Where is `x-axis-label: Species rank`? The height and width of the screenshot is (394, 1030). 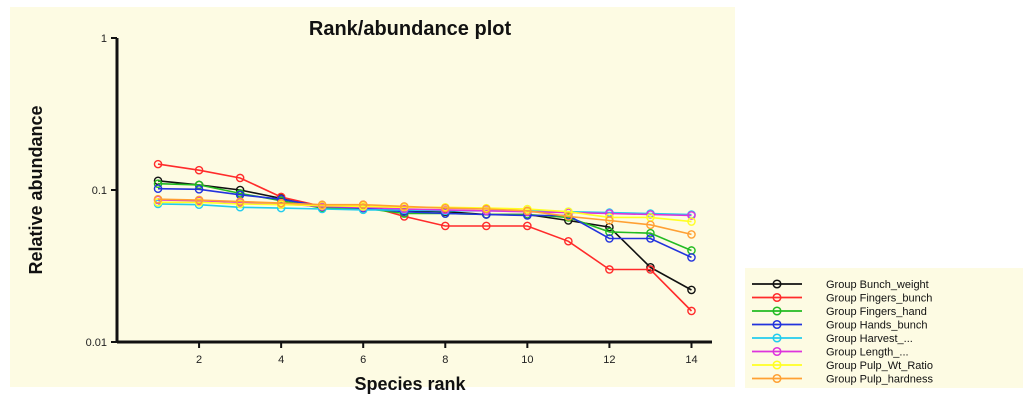 x-axis-label: Species rank is located at coordinates (410, 384).